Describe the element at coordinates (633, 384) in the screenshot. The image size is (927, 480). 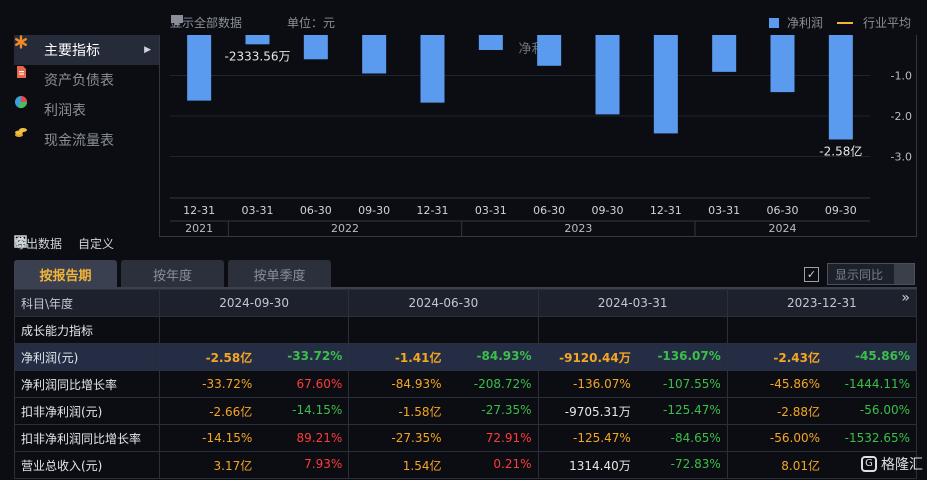
I see `value-pair: -136.07% -107.55%` at that location.